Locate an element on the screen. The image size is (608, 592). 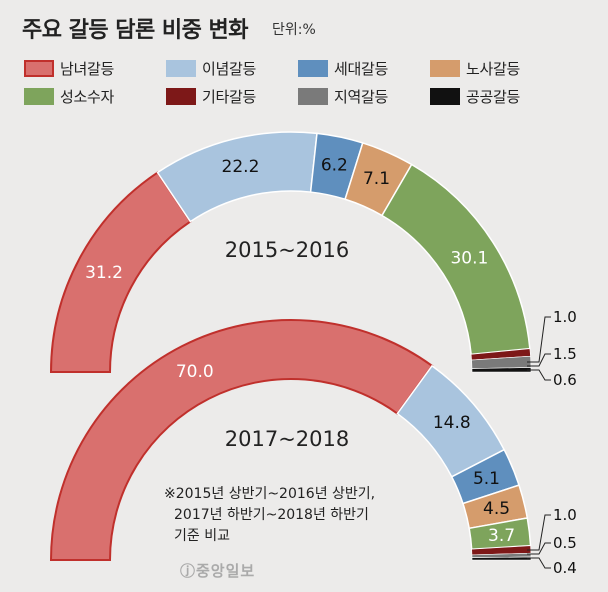
period-title-0: 2015~2016 is located at coordinates (287, 250).